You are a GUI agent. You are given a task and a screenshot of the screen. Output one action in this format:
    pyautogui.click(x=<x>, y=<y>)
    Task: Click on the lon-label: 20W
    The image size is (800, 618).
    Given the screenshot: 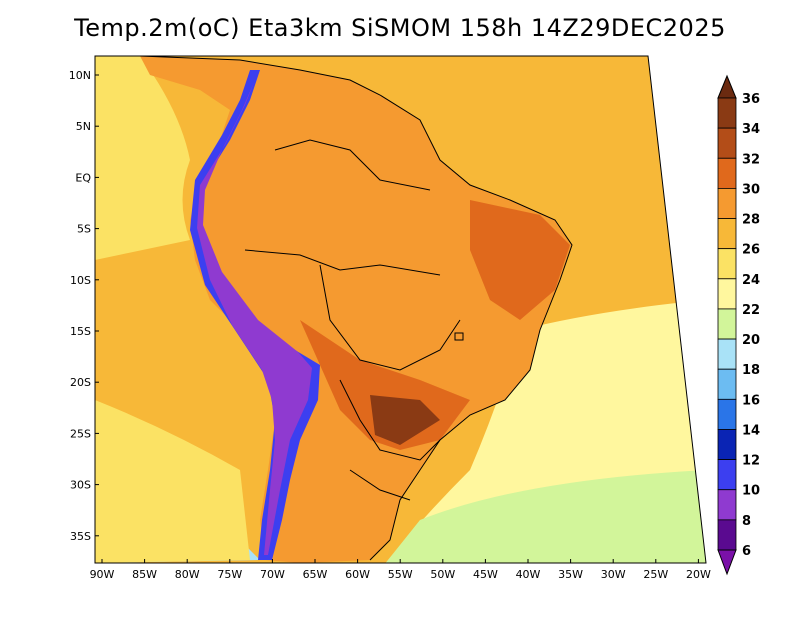 What is the action you would take?
    pyautogui.click(x=698, y=574)
    